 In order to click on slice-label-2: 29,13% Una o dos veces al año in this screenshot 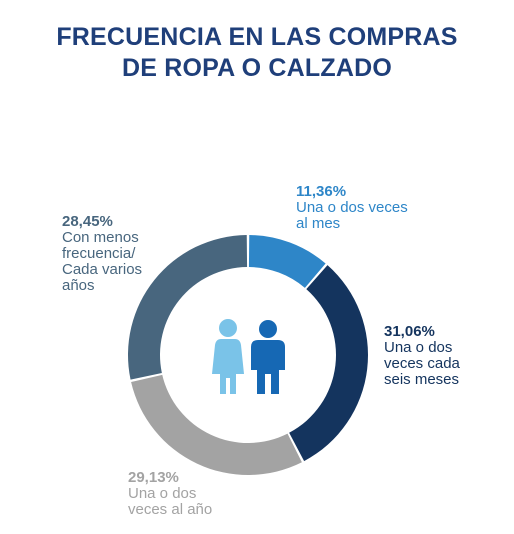, I will do `click(170, 494)`.